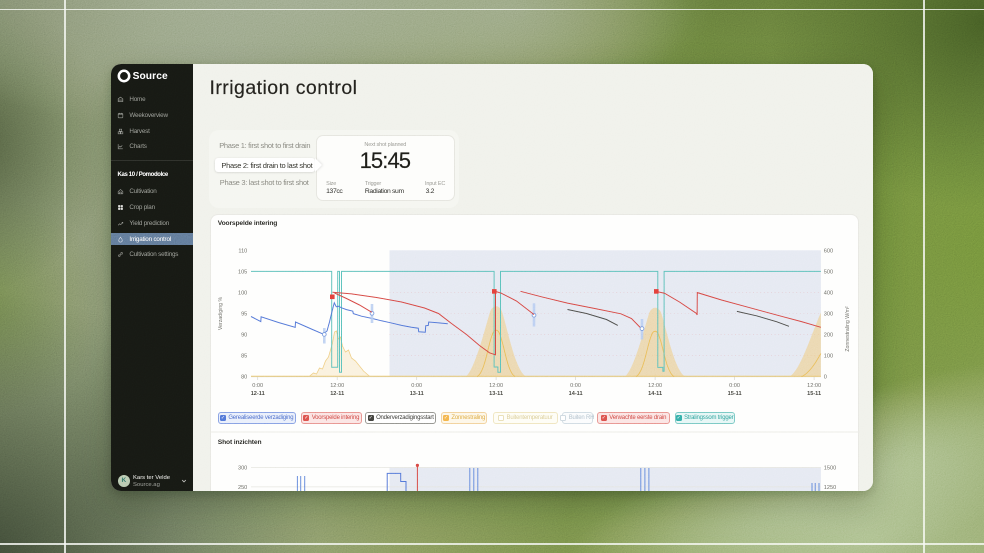 The image size is (984, 553). Describe the element at coordinates (244, 336) in the screenshot. I see `svg-text: 90` at that location.